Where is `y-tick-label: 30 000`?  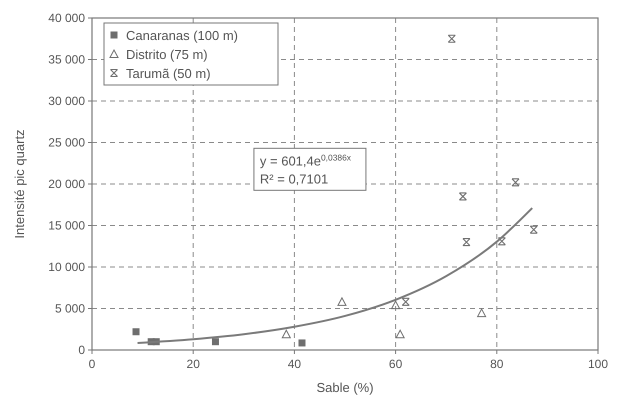
y-tick-label: 30 000 is located at coordinates (67, 101).